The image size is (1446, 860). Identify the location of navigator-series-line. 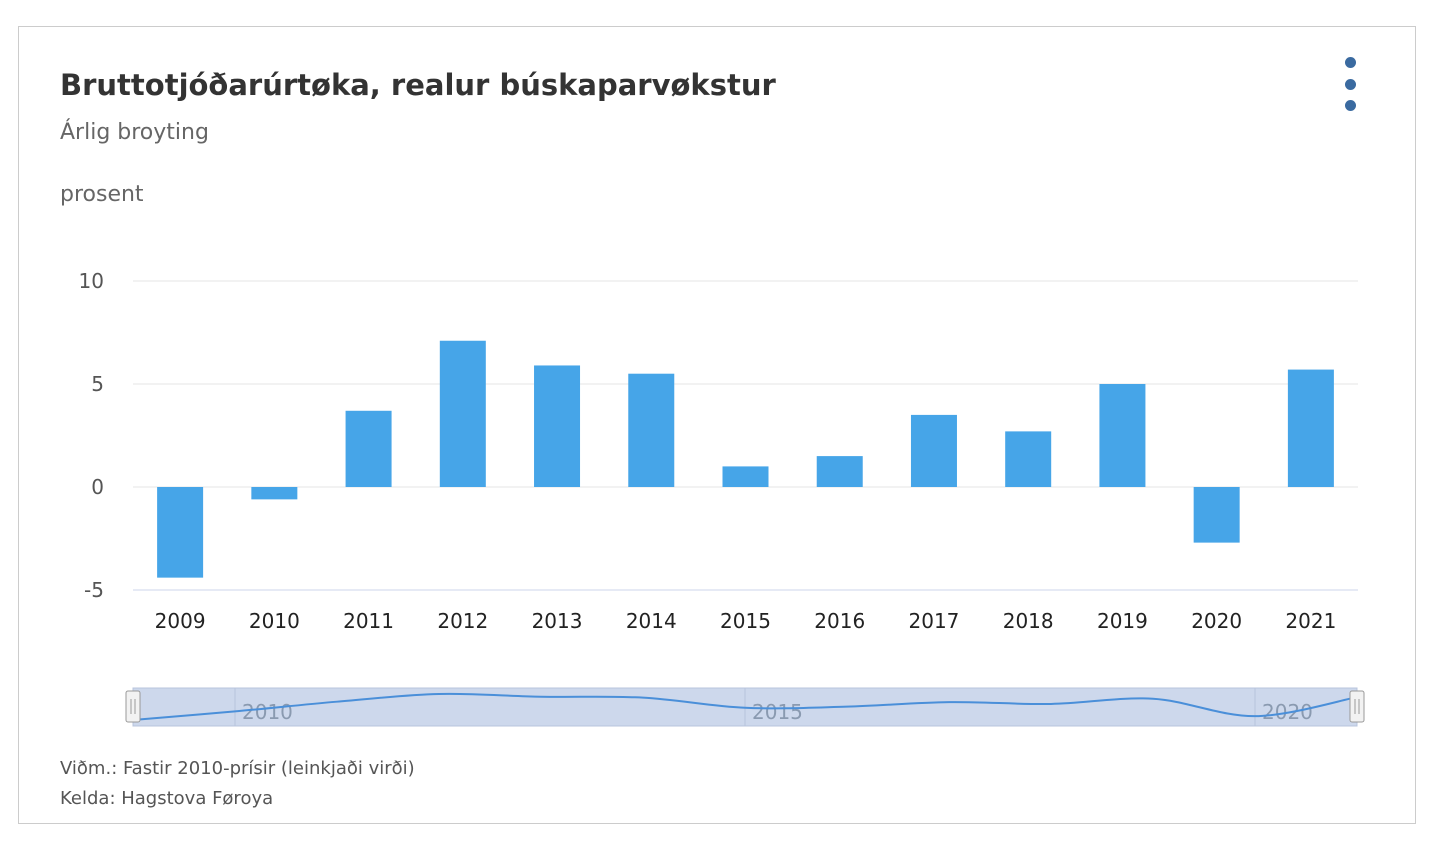
(745, 706).